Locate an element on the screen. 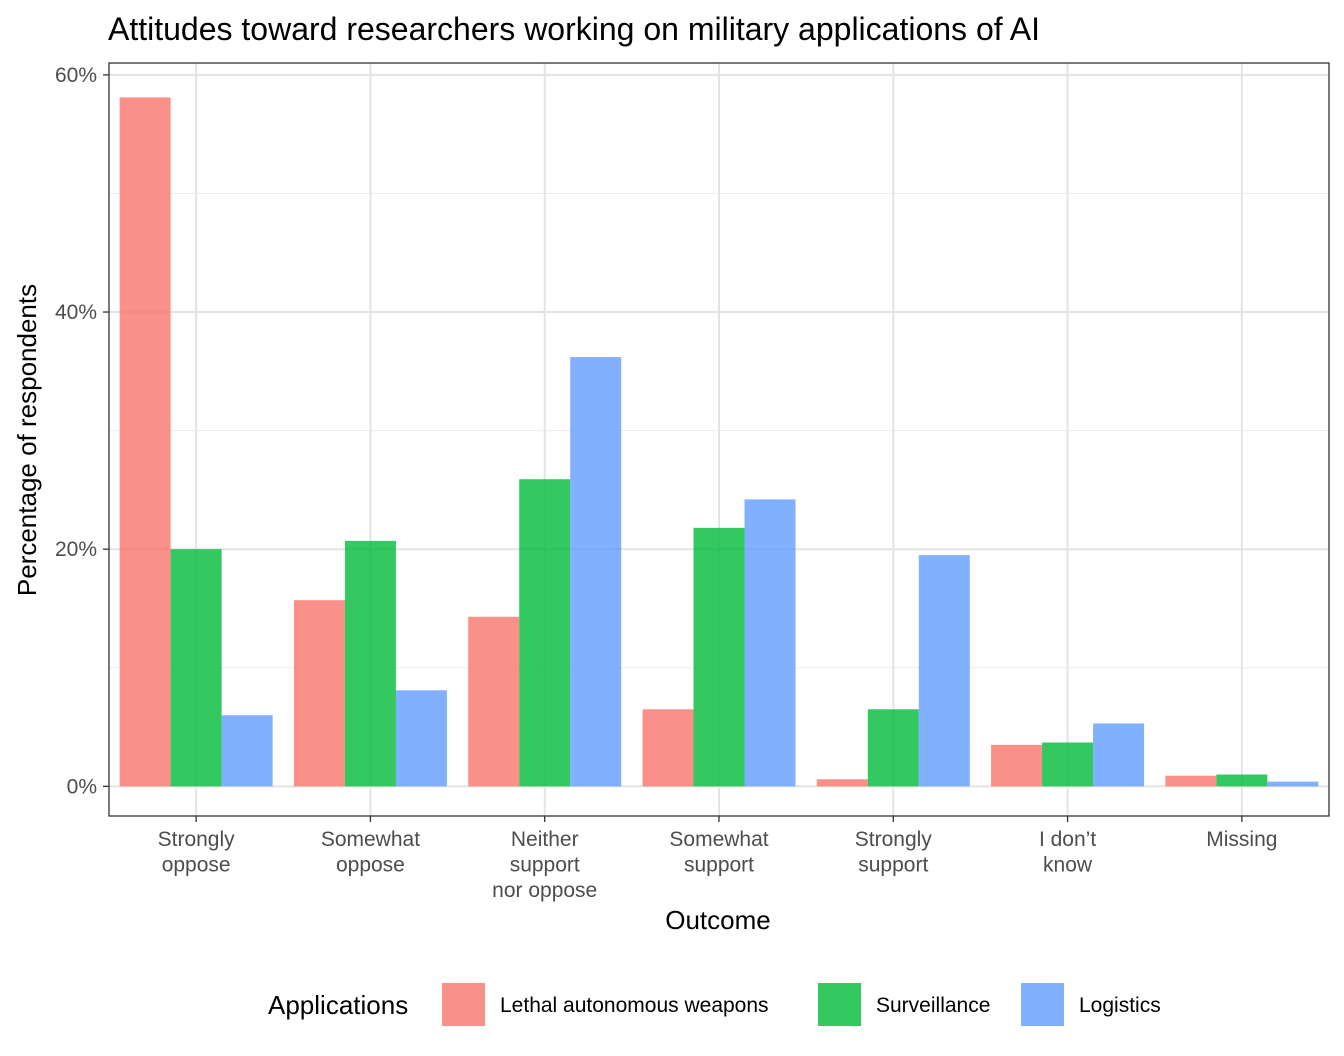 The height and width of the screenshot is (1056, 1344). y-tick-label: 20% is located at coordinates (76, 549).